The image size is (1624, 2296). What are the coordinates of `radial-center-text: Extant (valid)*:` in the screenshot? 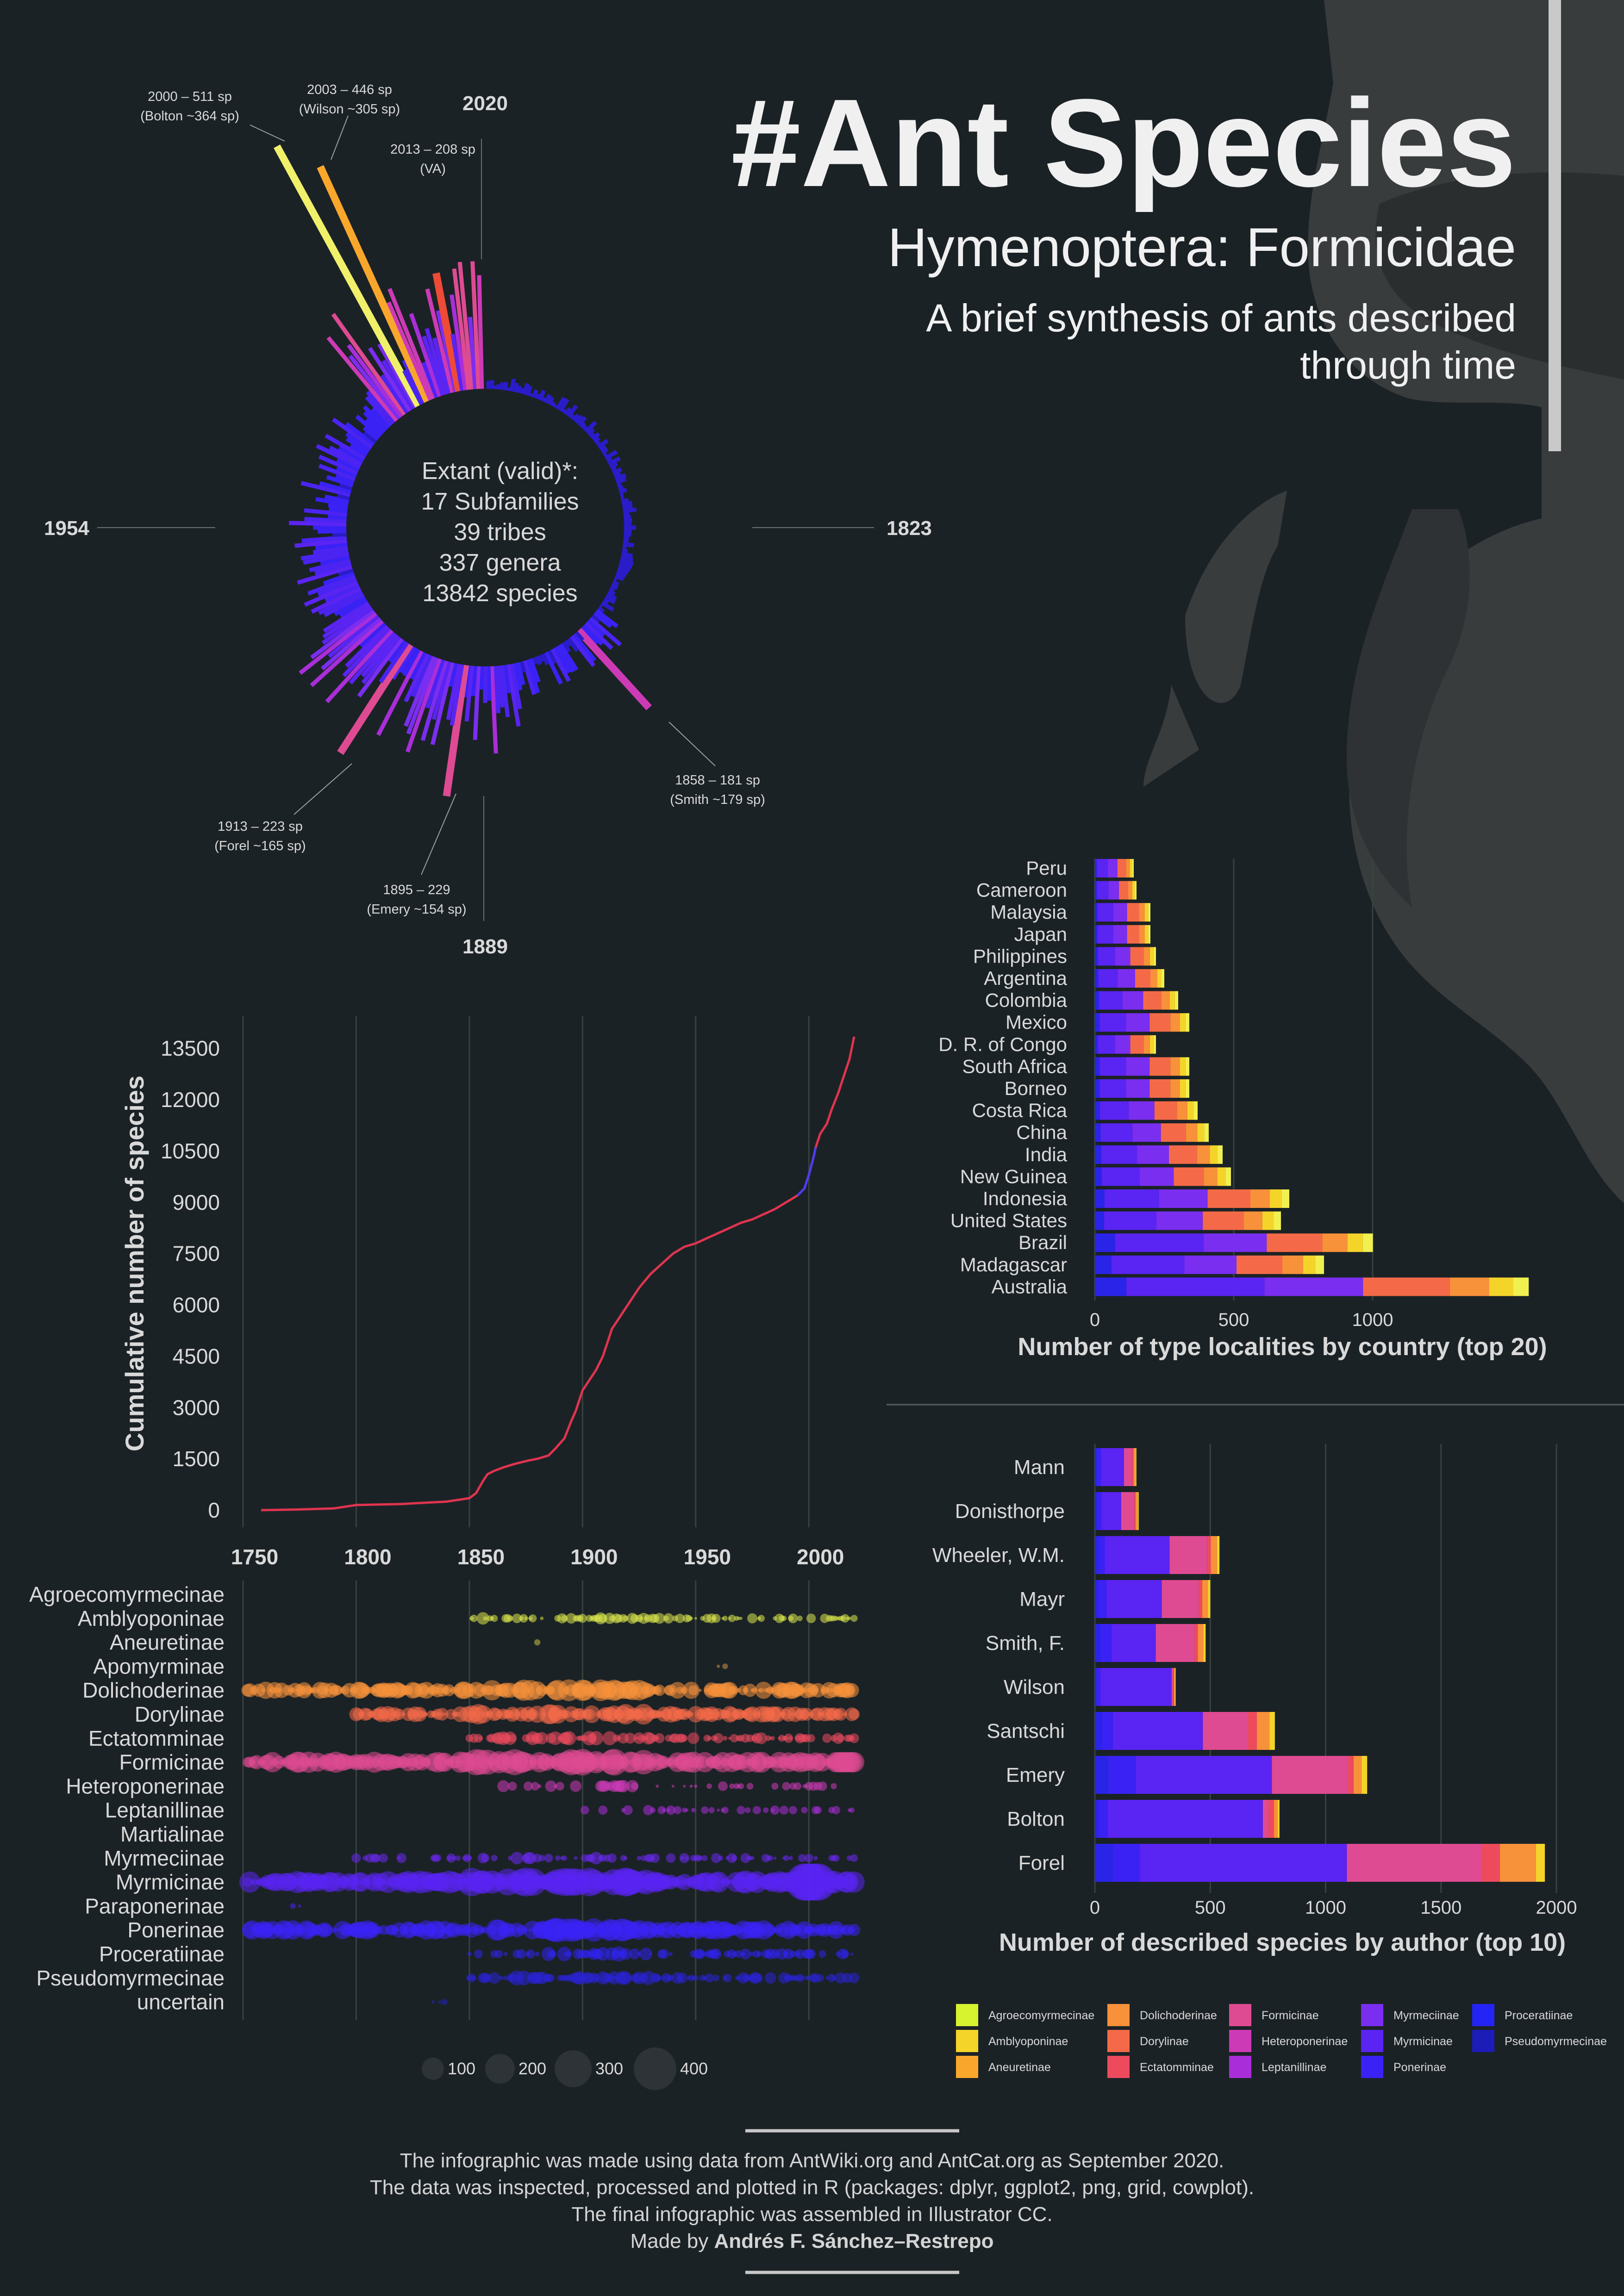 It's located at (500, 471).